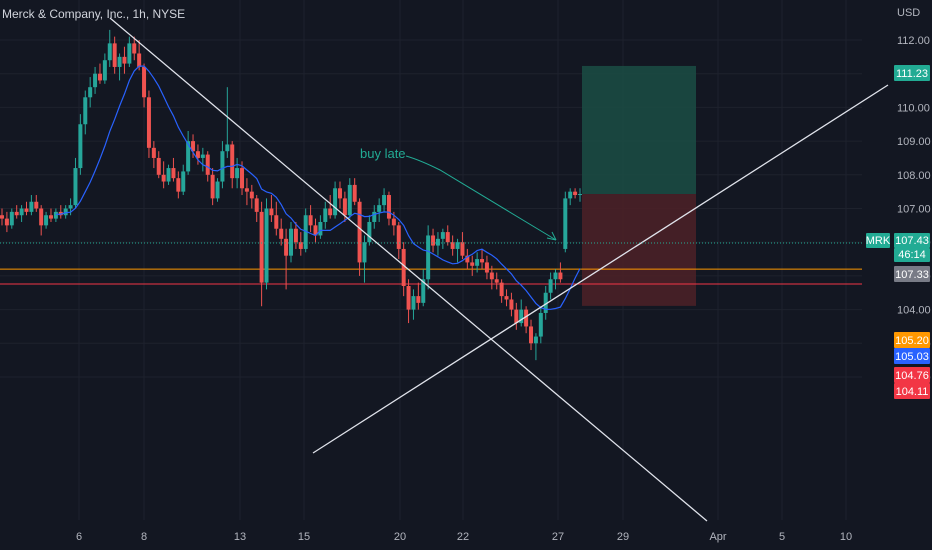 The image size is (932, 550). Describe the element at coordinates (144, 537) in the screenshot. I see `time-tick-label: 8` at that location.